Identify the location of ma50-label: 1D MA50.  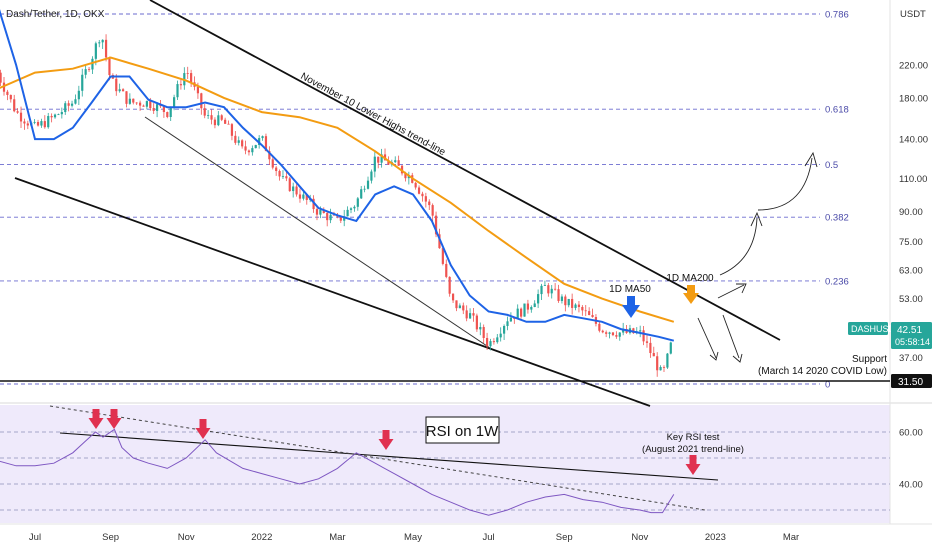
(630, 289).